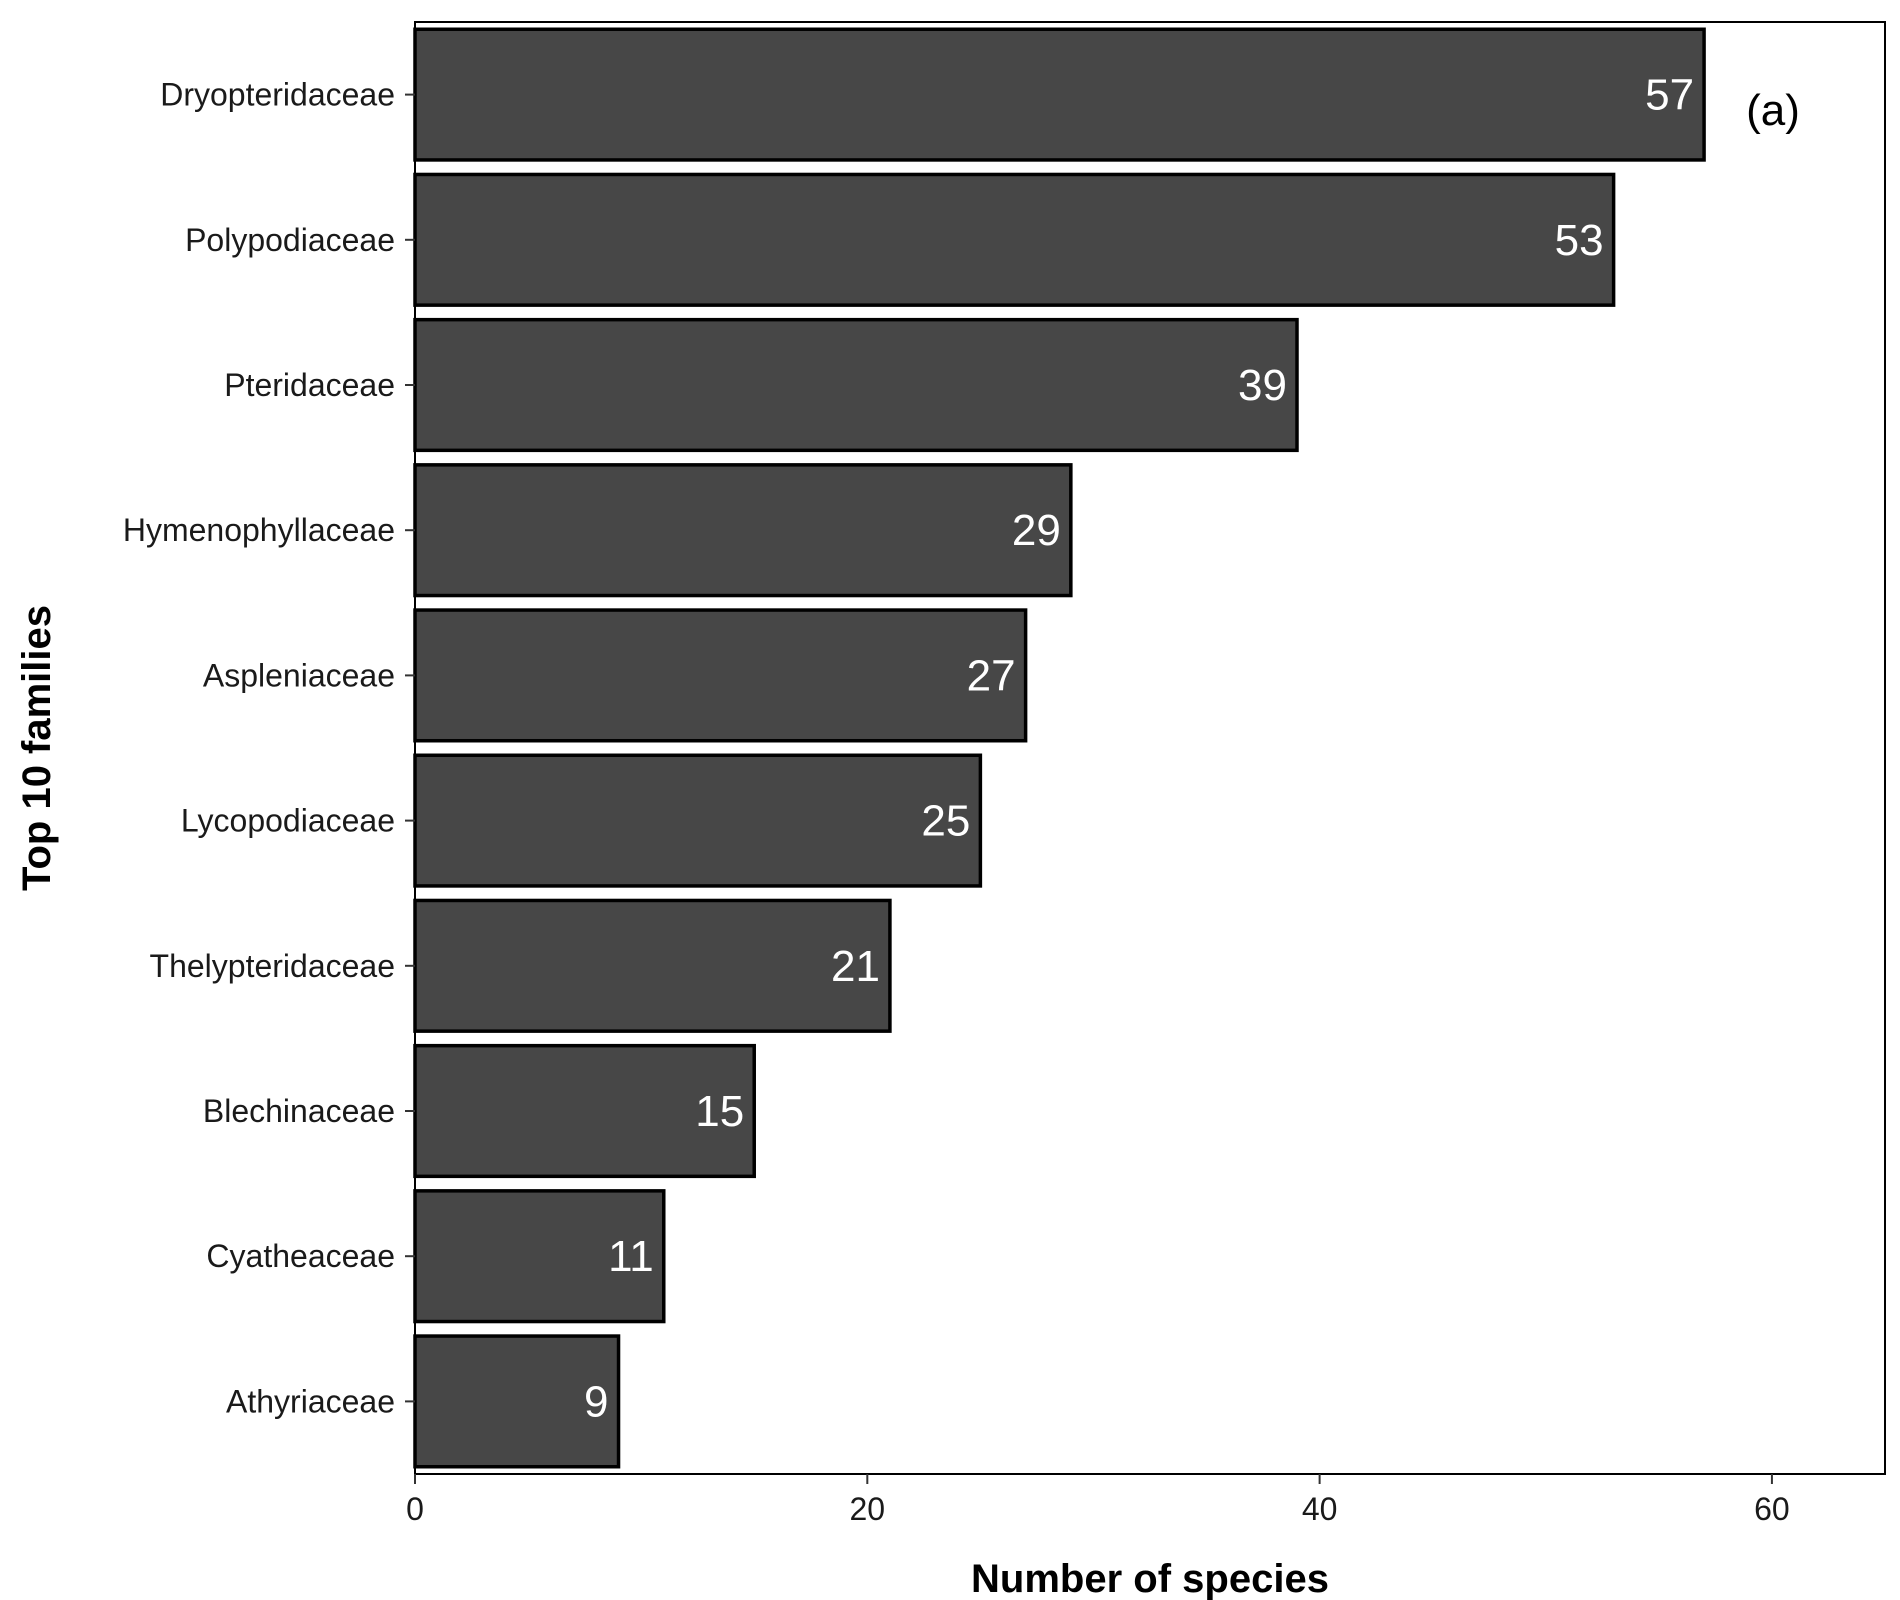 This screenshot has width=1900, height=1600. I want to click on bar-value-label: 53, so click(1579, 240).